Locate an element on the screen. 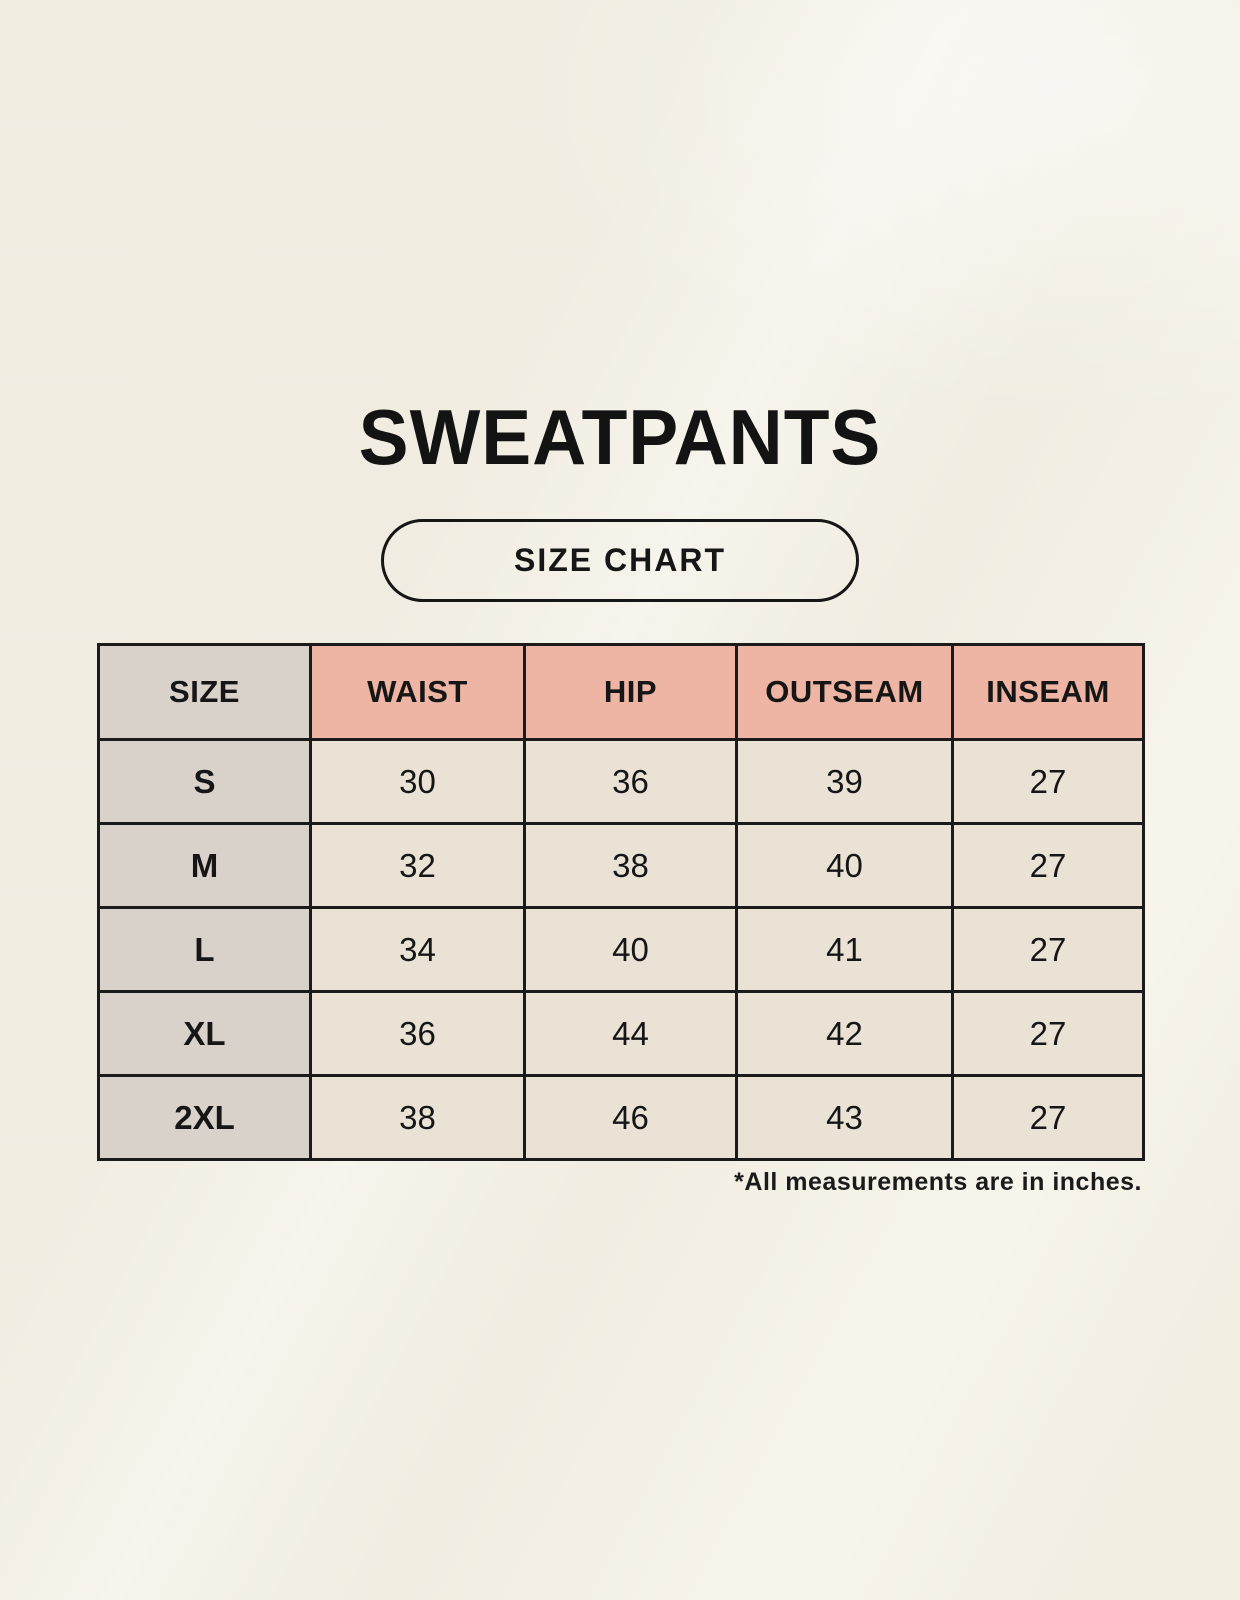  outseam-value: 43 is located at coordinates (844, 1117).